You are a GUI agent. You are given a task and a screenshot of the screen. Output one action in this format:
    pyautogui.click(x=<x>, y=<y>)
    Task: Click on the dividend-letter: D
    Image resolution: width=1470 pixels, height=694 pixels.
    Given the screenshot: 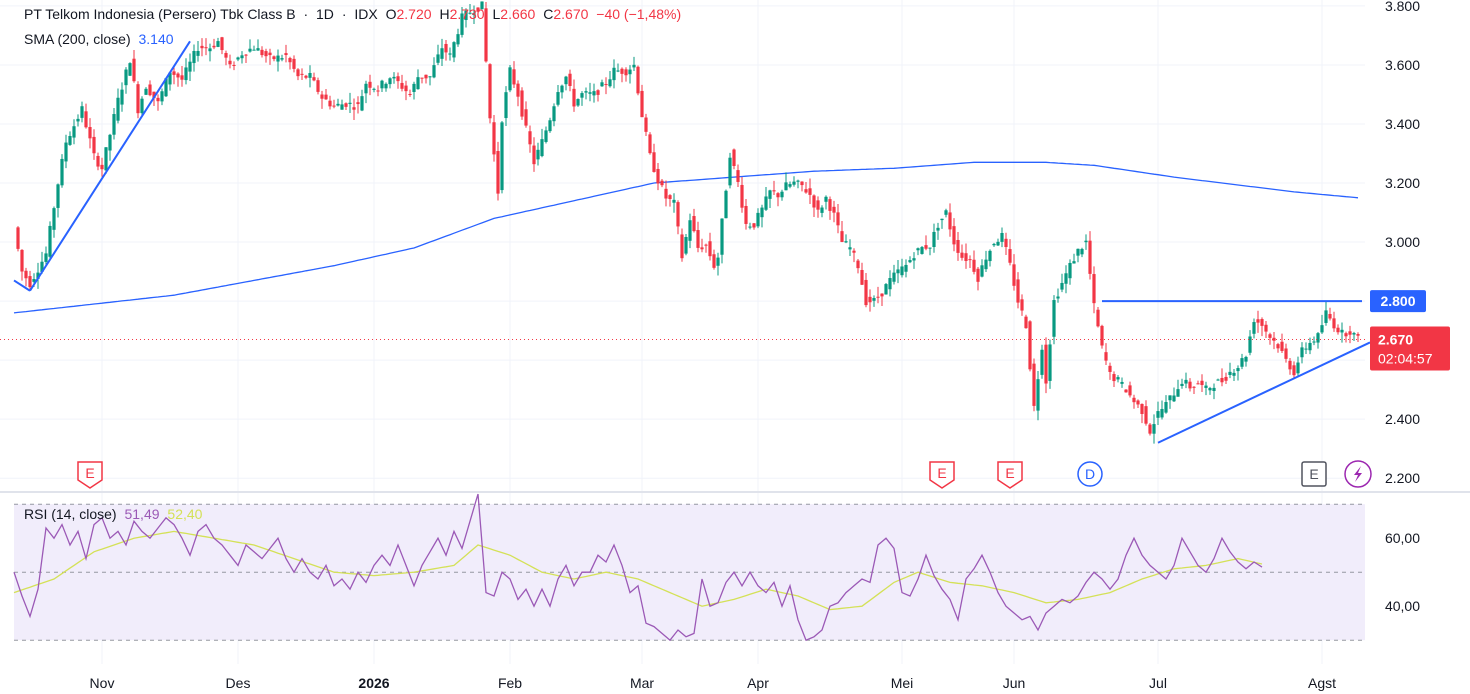 What is the action you would take?
    pyautogui.click(x=1090, y=474)
    